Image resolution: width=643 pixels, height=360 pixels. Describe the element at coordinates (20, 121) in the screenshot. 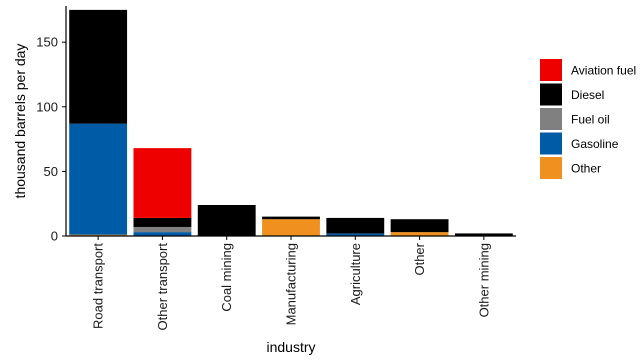

I see `y-axis-title: thousand barrels per day` at that location.